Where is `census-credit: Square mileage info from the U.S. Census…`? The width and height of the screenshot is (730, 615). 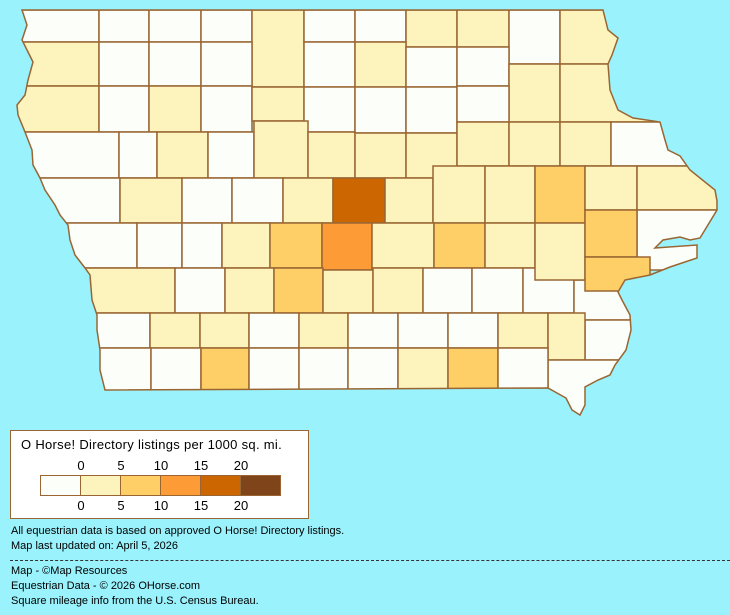 census-credit: Square mileage info from the U.S. Census… is located at coordinates (135, 601).